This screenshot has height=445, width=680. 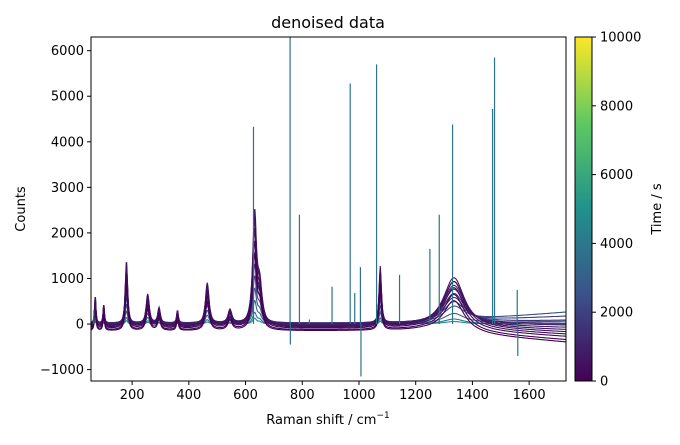 What do you see at coordinates (328, 419) in the screenshot?
I see `x-axis-label: Raman shift / cm−1` at bounding box center [328, 419].